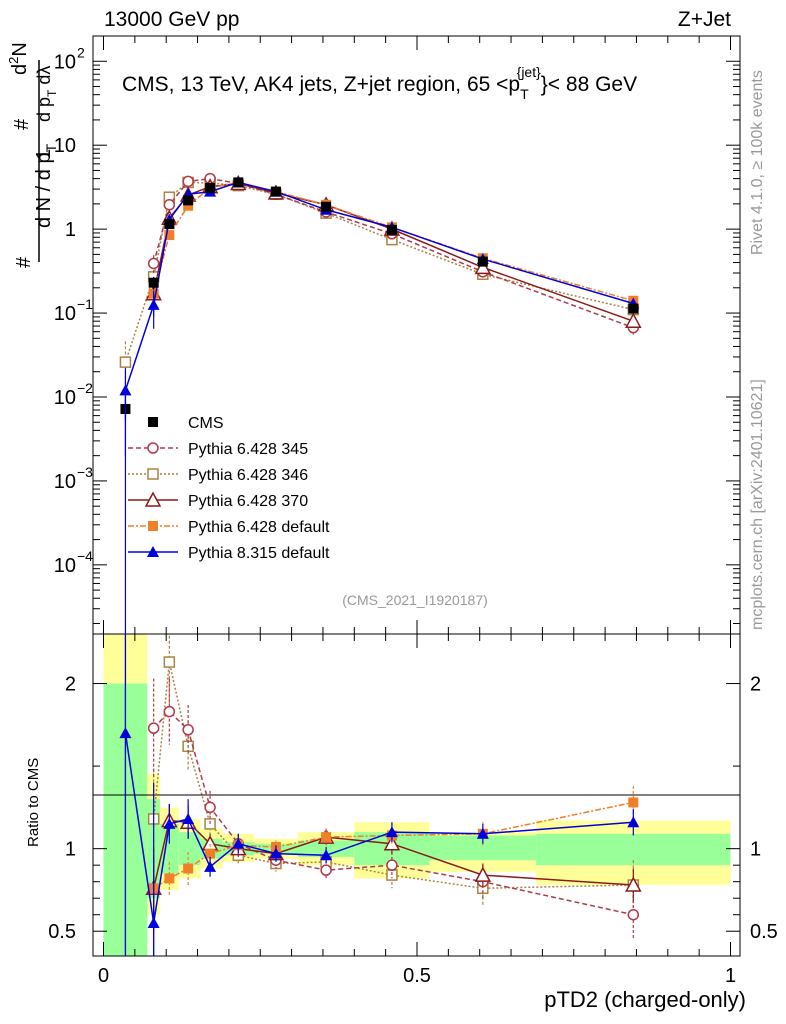 The width and height of the screenshot is (786, 1024). Describe the element at coordinates (125, 362) in the screenshot. I see `main-point-p346` at that location.